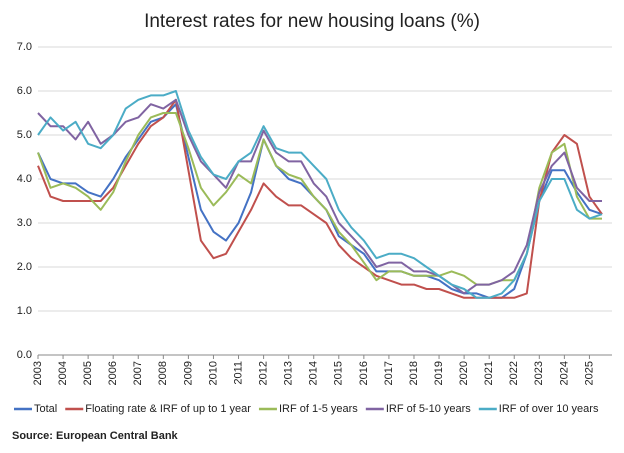  Describe the element at coordinates (24, 311) in the screenshot. I see `y-tick-label: 1.0` at that location.